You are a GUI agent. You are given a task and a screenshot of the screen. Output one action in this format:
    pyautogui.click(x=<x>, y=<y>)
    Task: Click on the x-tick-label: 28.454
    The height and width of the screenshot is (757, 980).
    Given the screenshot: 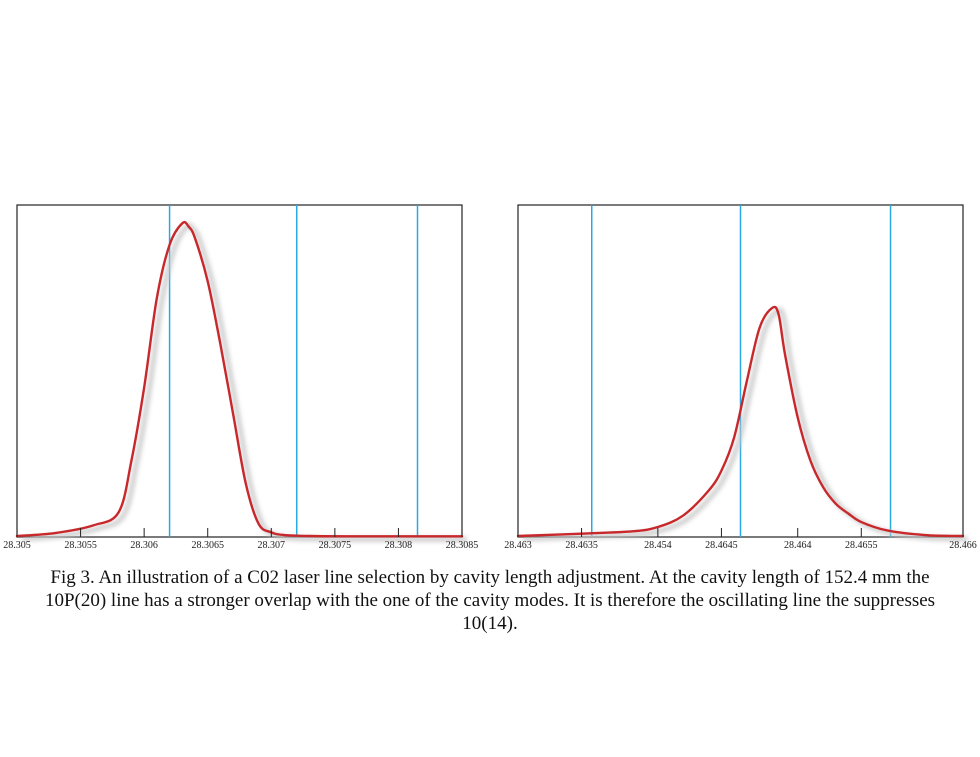 What is the action you would take?
    pyautogui.click(x=658, y=545)
    